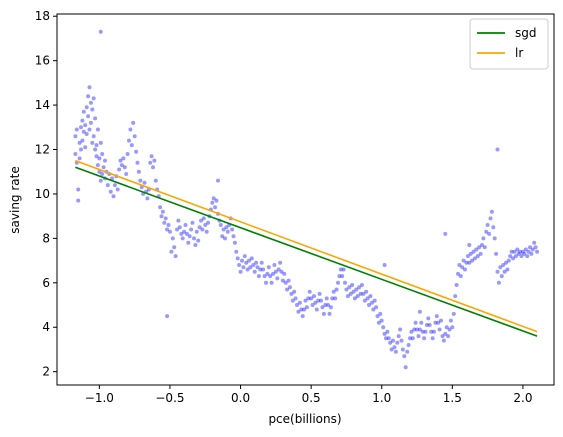  What do you see at coordinates (522, 398) in the screenshot?
I see `x-tick-label: 2.0` at bounding box center [522, 398].